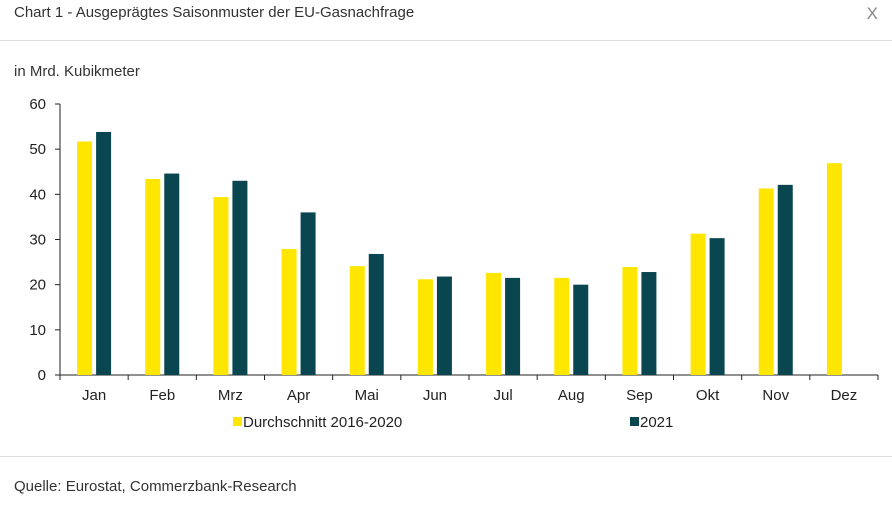  Describe the element at coordinates (94, 395) in the screenshot. I see `x-tick-label: Jan` at that location.